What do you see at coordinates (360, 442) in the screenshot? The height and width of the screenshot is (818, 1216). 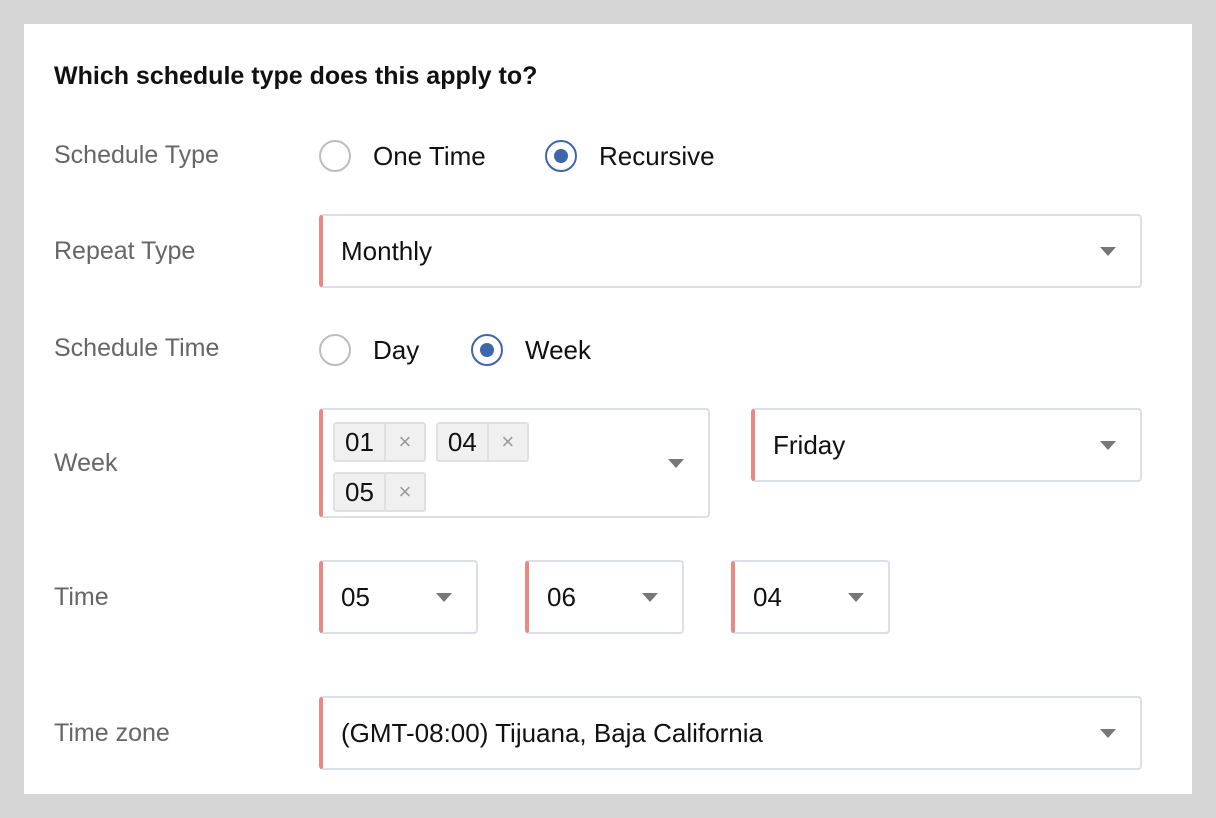 I see `tag-value: 01` at bounding box center [360, 442].